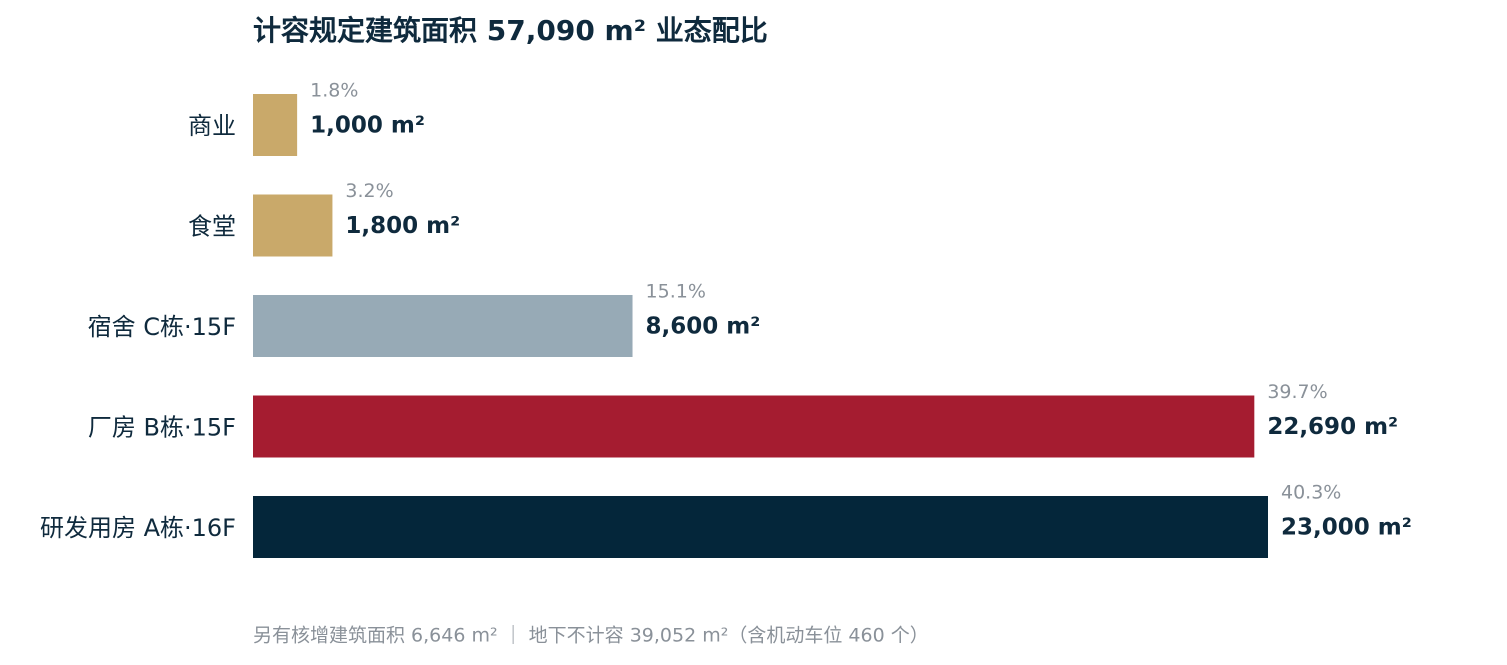  What do you see at coordinates (138, 528) in the screenshot?
I see `category-label: 研发用房 A栋·16F` at bounding box center [138, 528].